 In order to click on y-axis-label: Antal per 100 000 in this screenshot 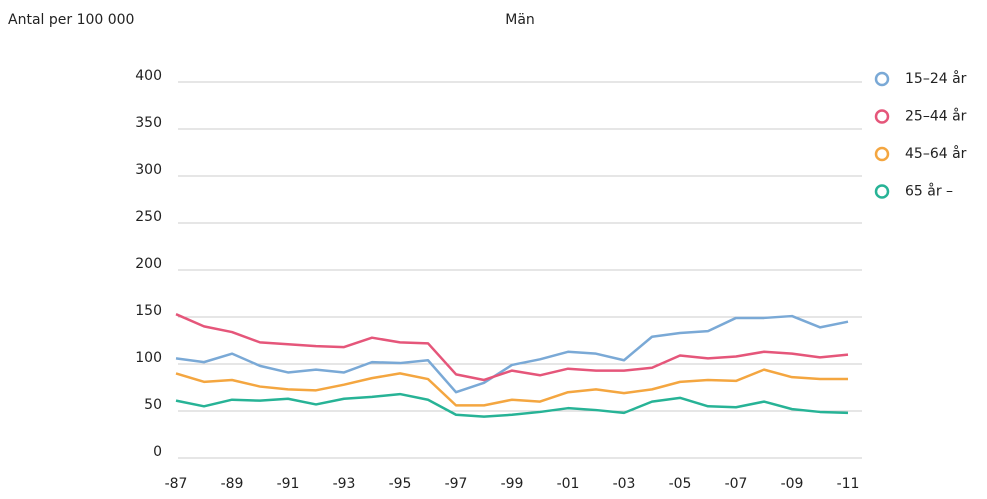, I will do `click(71, 20)`.